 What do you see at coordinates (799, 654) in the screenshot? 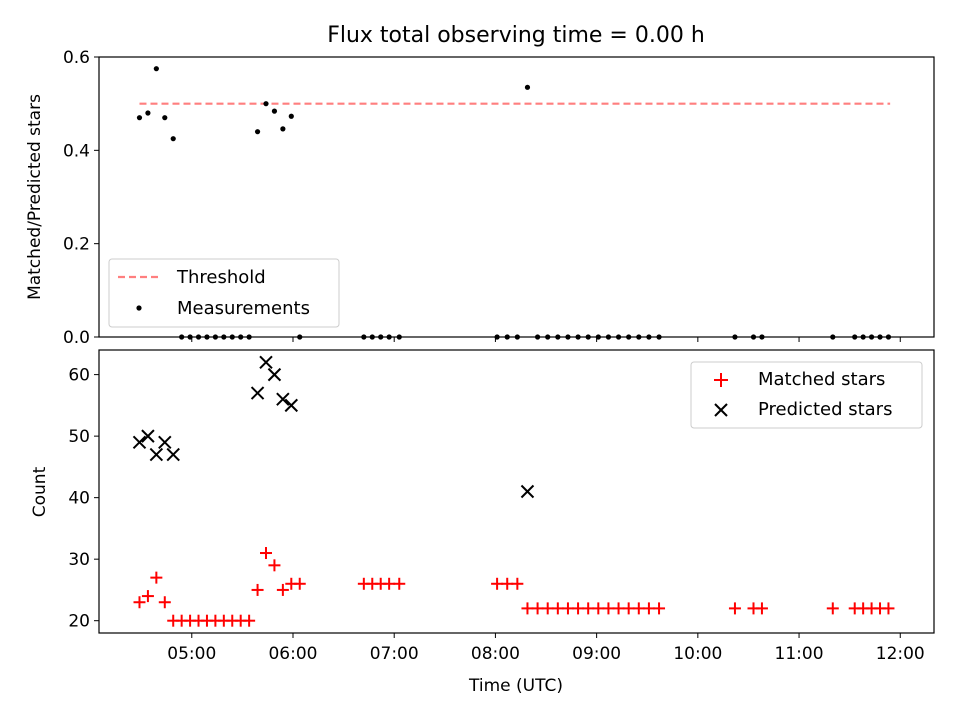
I see `x-tick-label: 11:00` at bounding box center [799, 654].